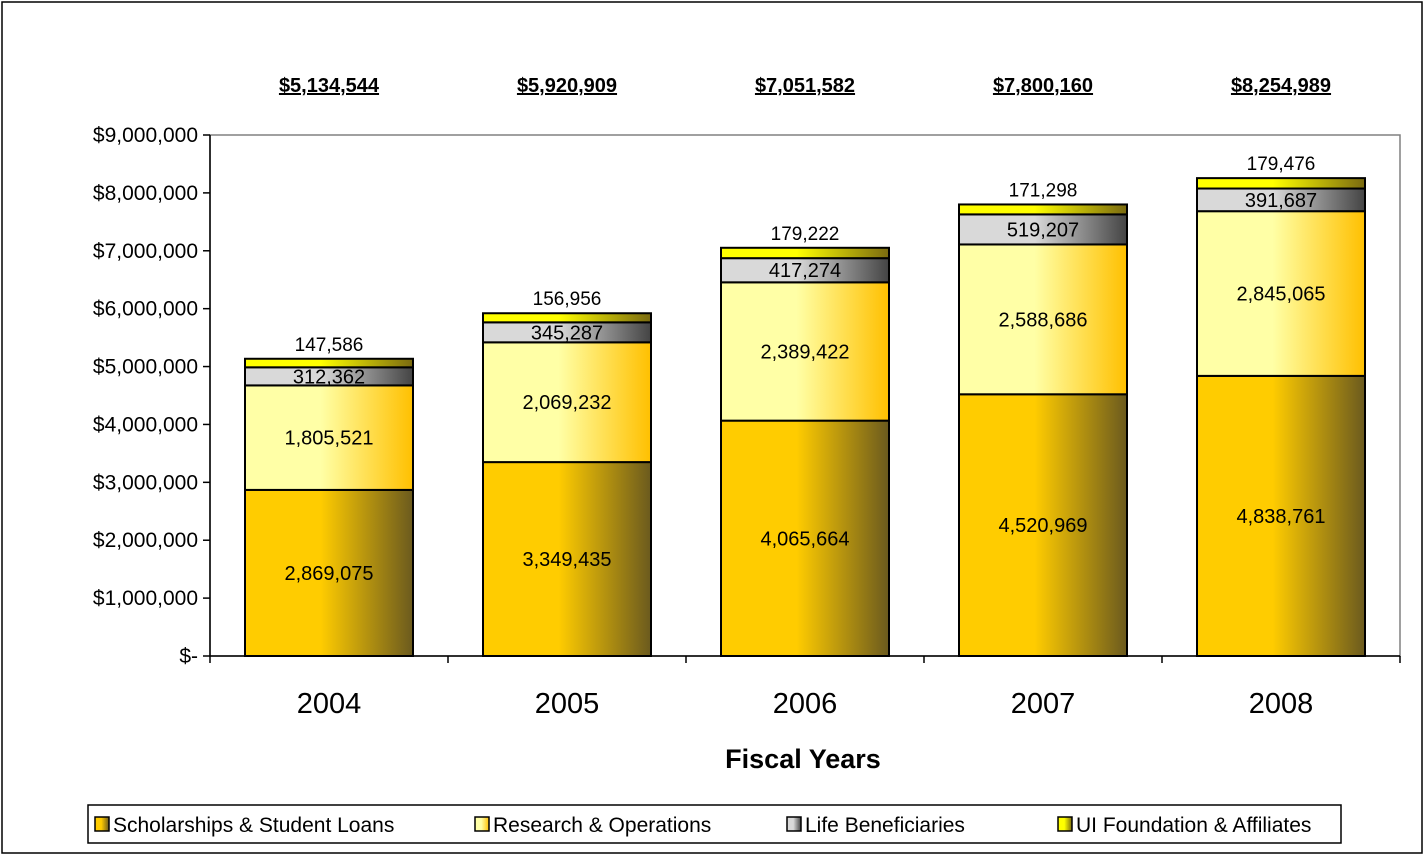 The image size is (1426, 862). What do you see at coordinates (1281, 164) in the screenshot?
I see `data-label: 179,476` at bounding box center [1281, 164].